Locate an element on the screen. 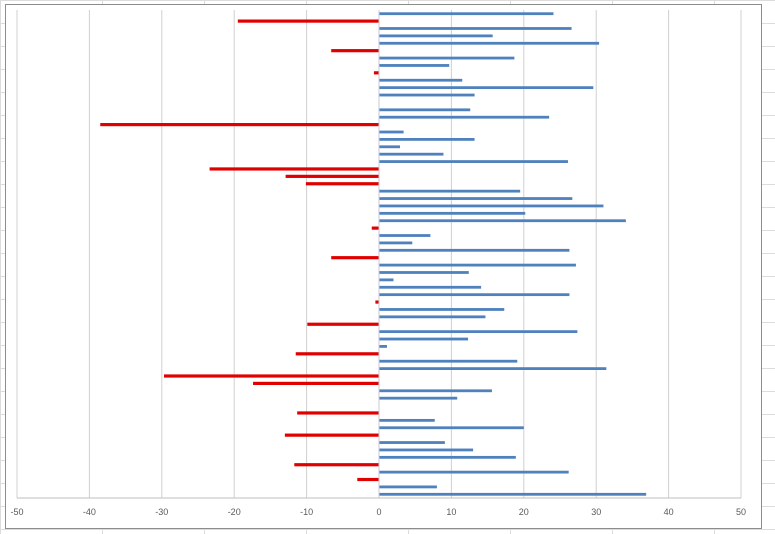 This screenshot has height=534, width=775. x-tick-label: -30 is located at coordinates (161, 512).